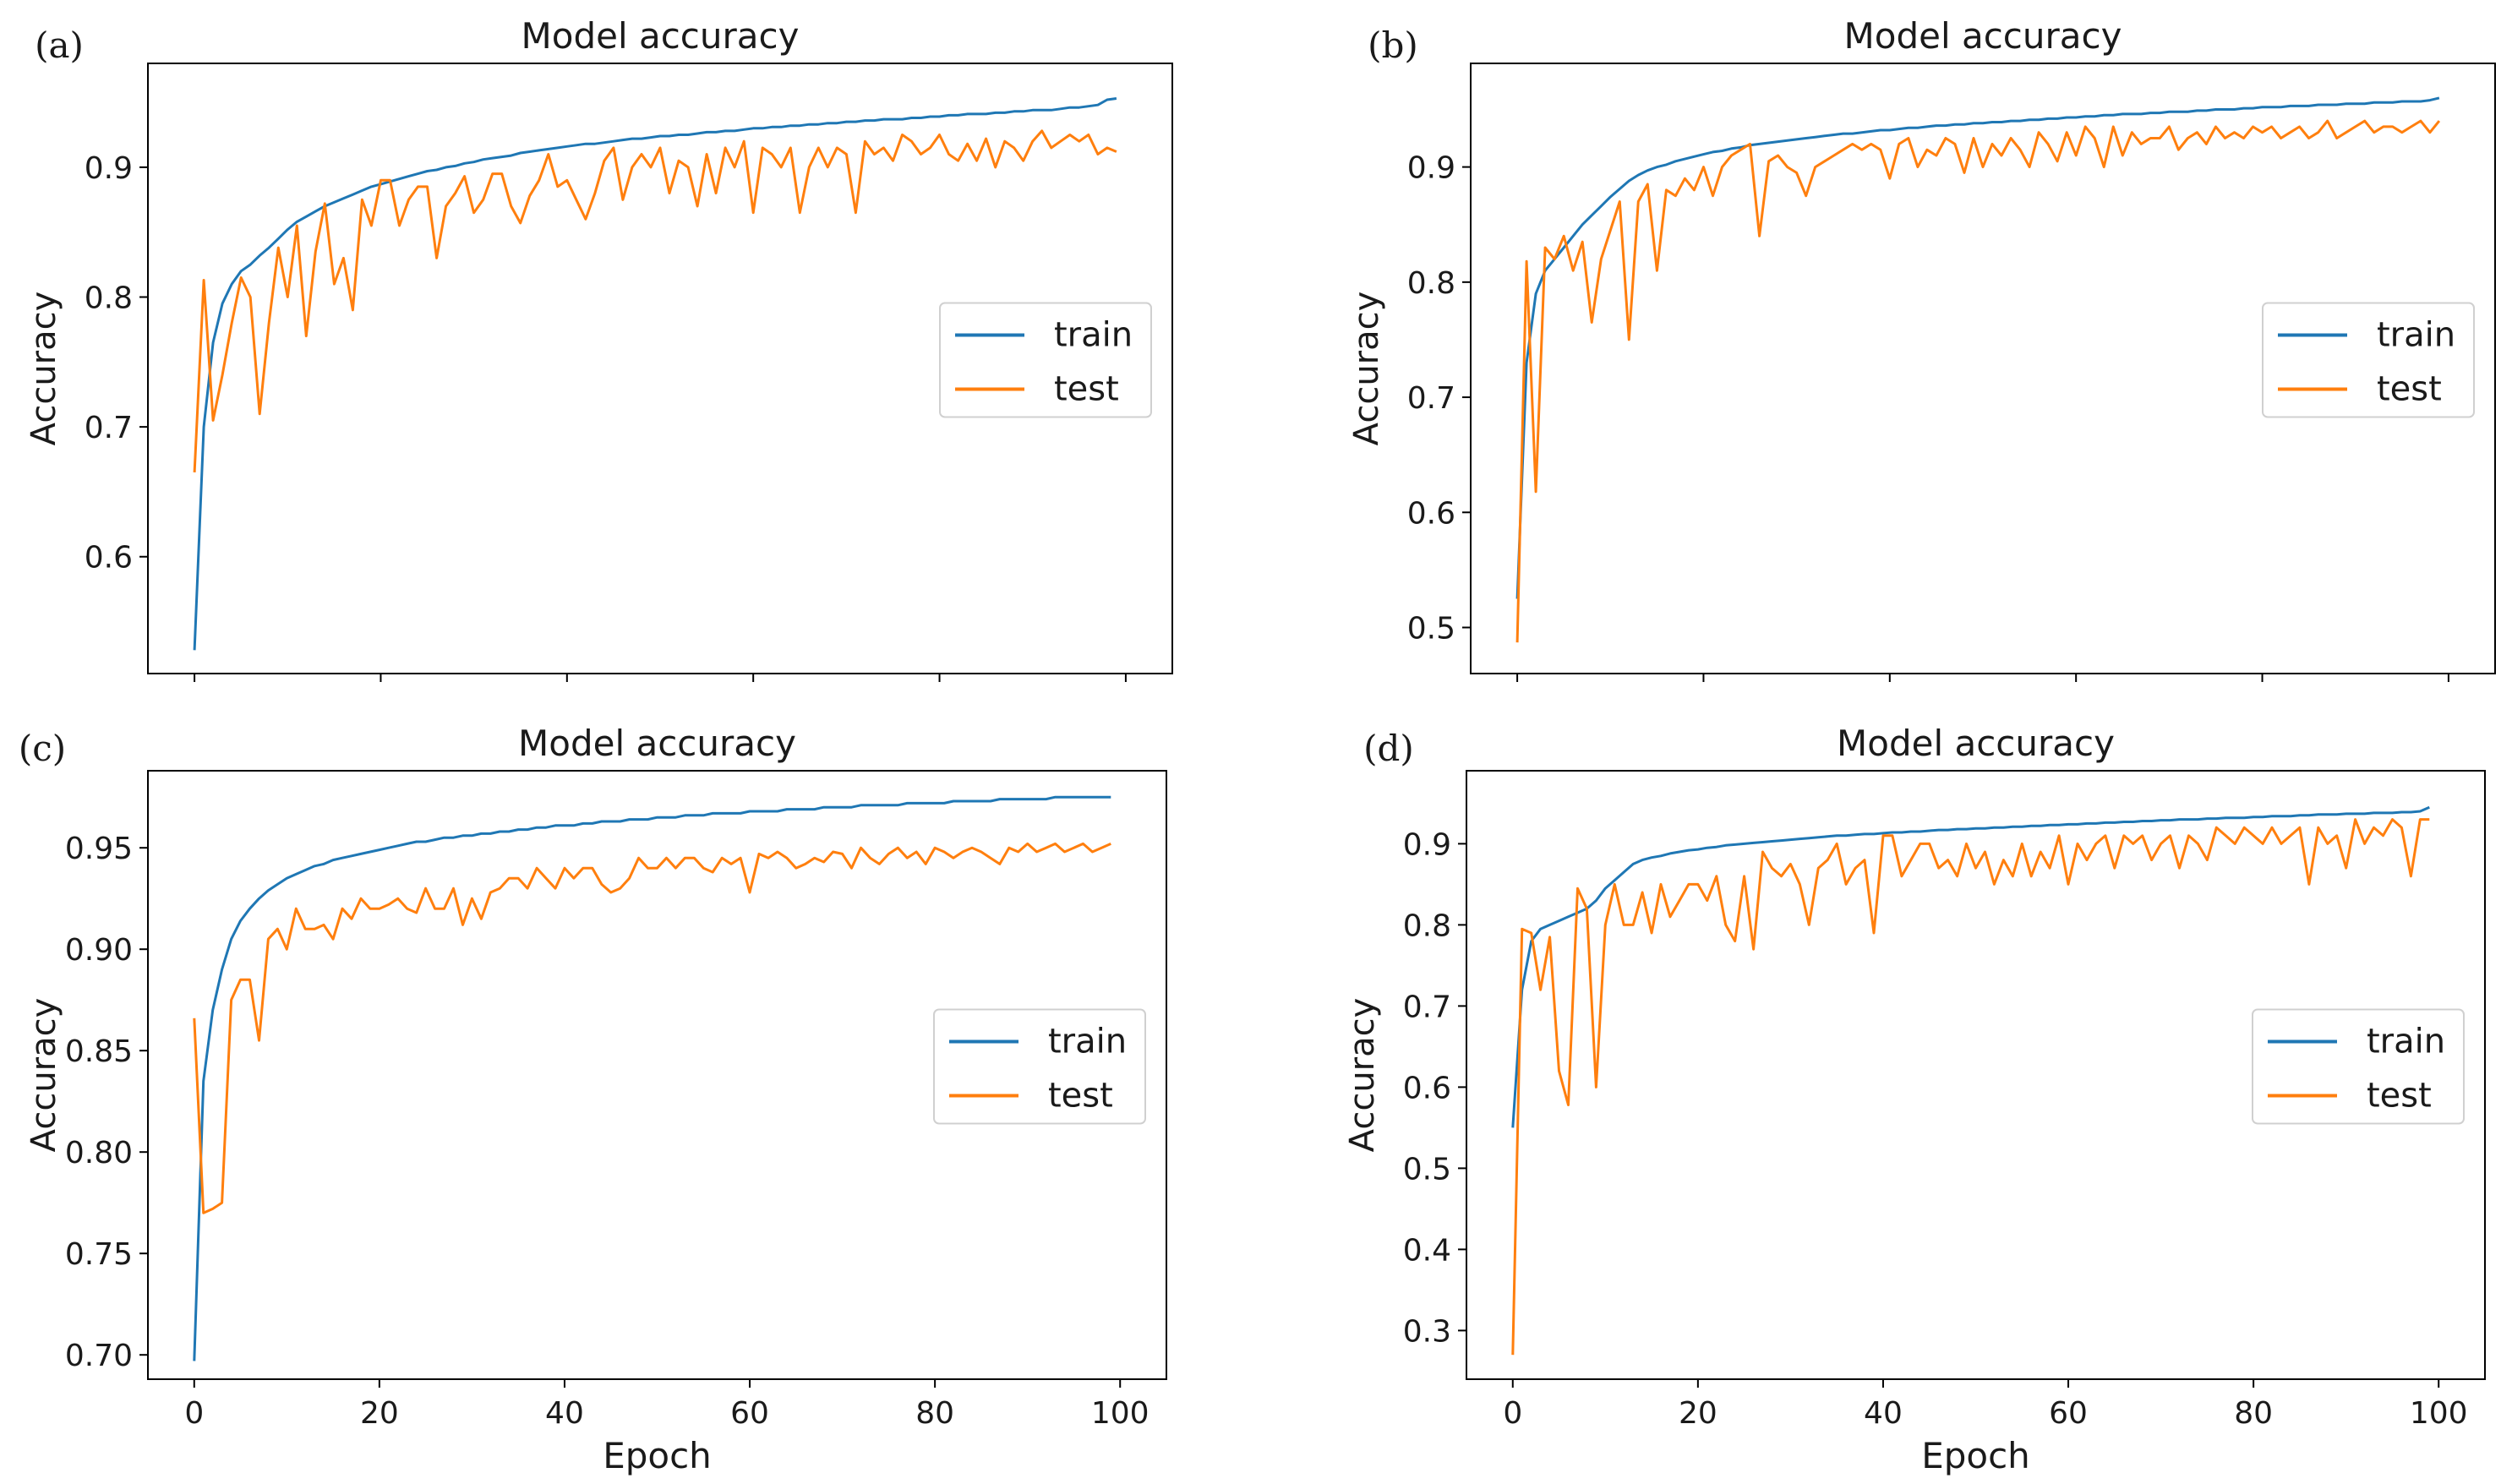 This screenshot has width=2512, height=1484. I want to click on y-tick-label: 0.85, so click(99, 1051).